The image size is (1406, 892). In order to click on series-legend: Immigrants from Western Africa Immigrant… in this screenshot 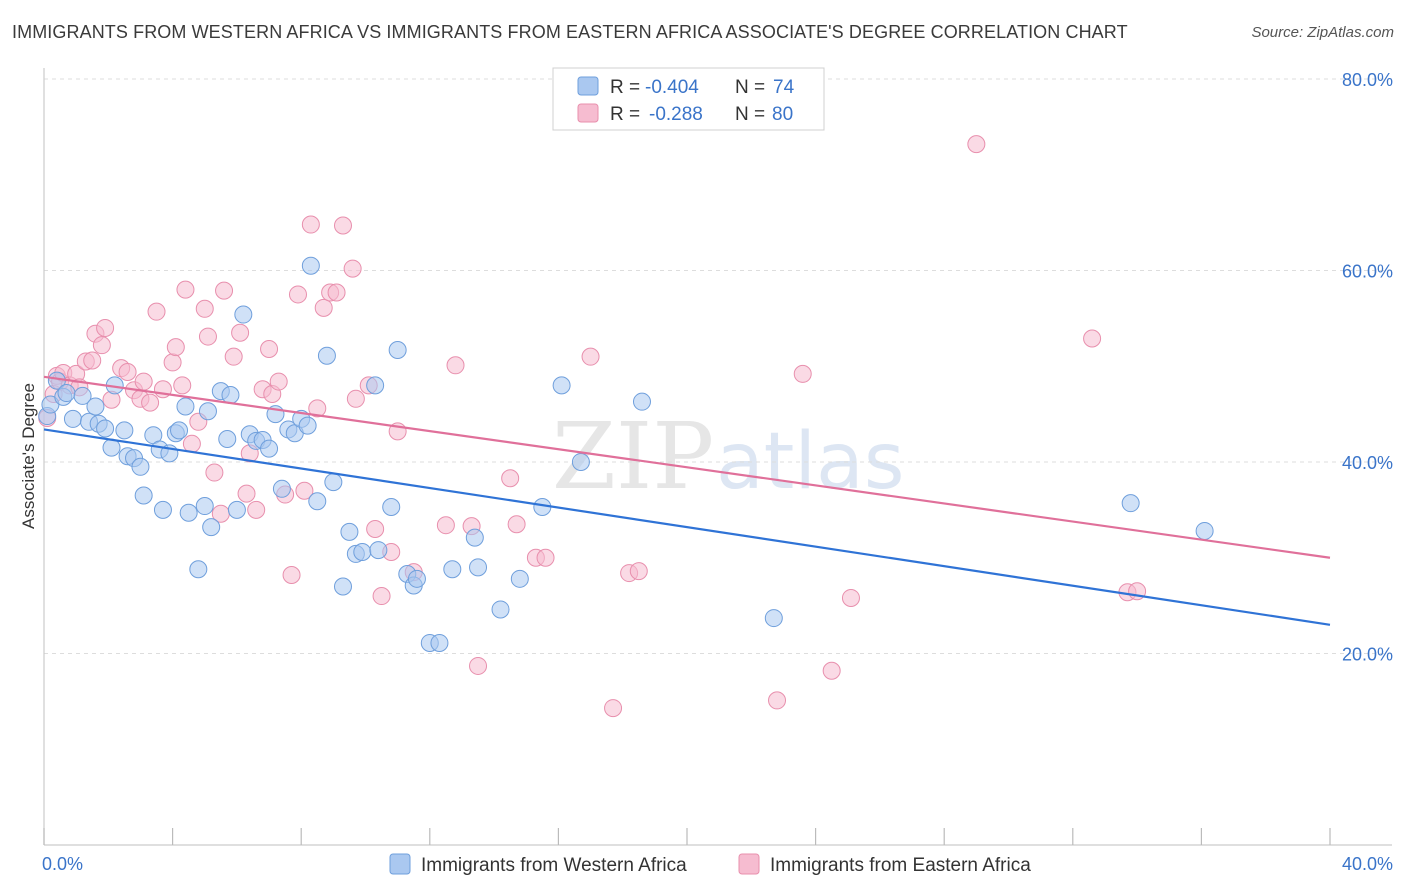, I will do `click(710, 864)`.